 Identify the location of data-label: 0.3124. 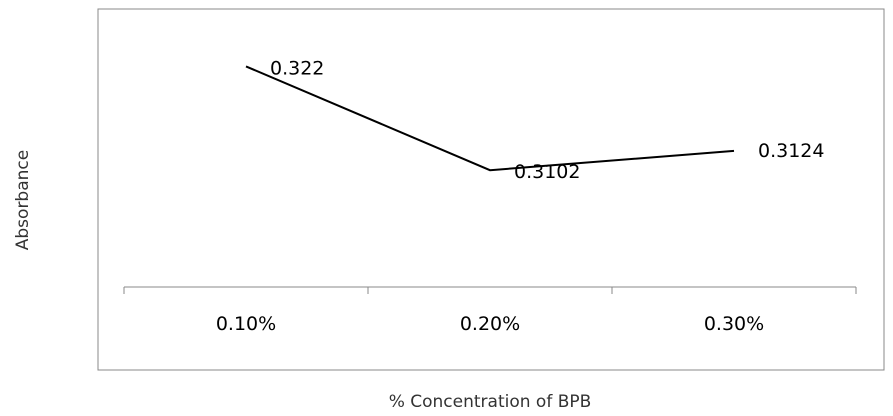
(791, 151).